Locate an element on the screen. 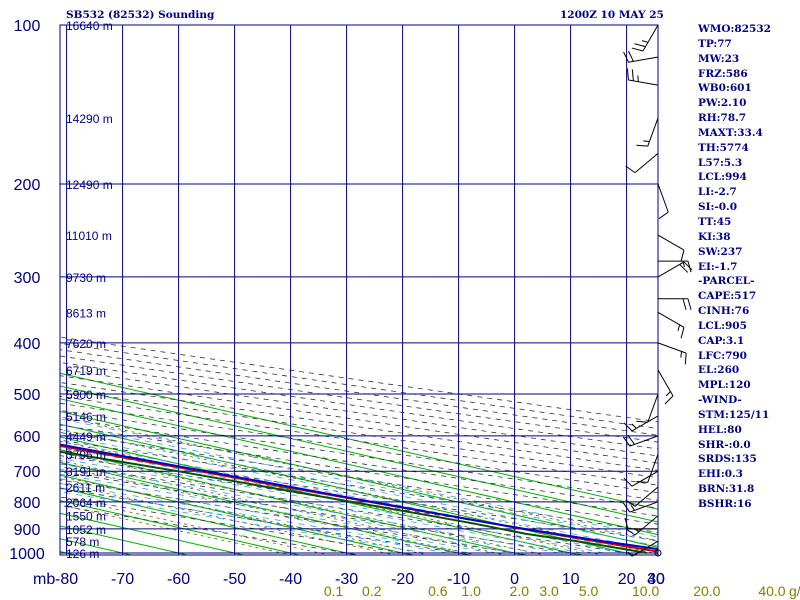 This screenshot has height=600, width=800. pressure-tick-label: 300 is located at coordinates (27, 278).